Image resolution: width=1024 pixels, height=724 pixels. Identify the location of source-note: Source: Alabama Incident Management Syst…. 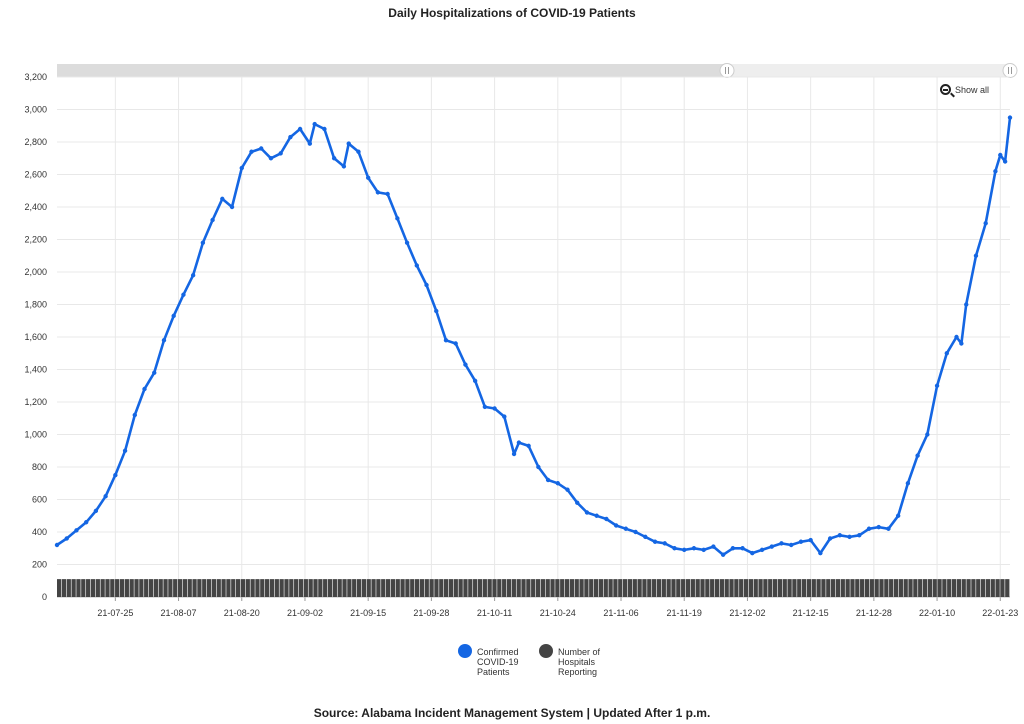
(512, 713).